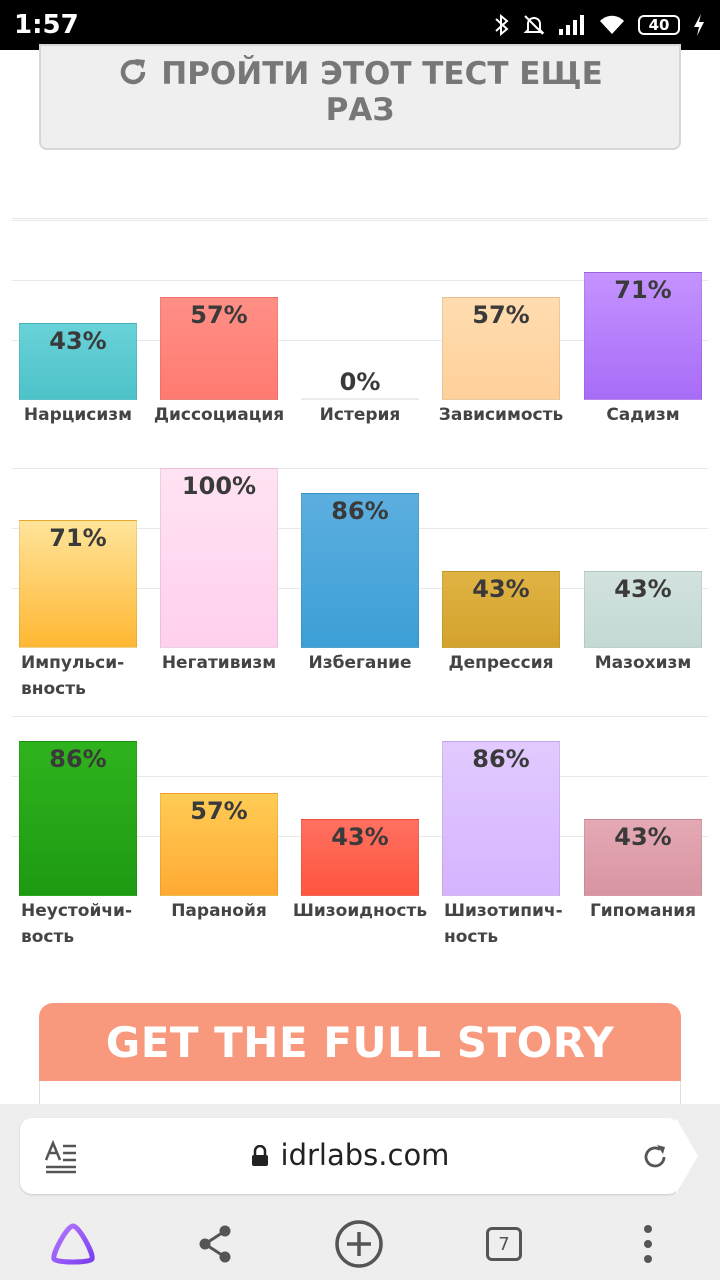 The width and height of the screenshot is (720, 1280). Describe the element at coordinates (612, 24) in the screenshot. I see `wifi-icon` at that location.